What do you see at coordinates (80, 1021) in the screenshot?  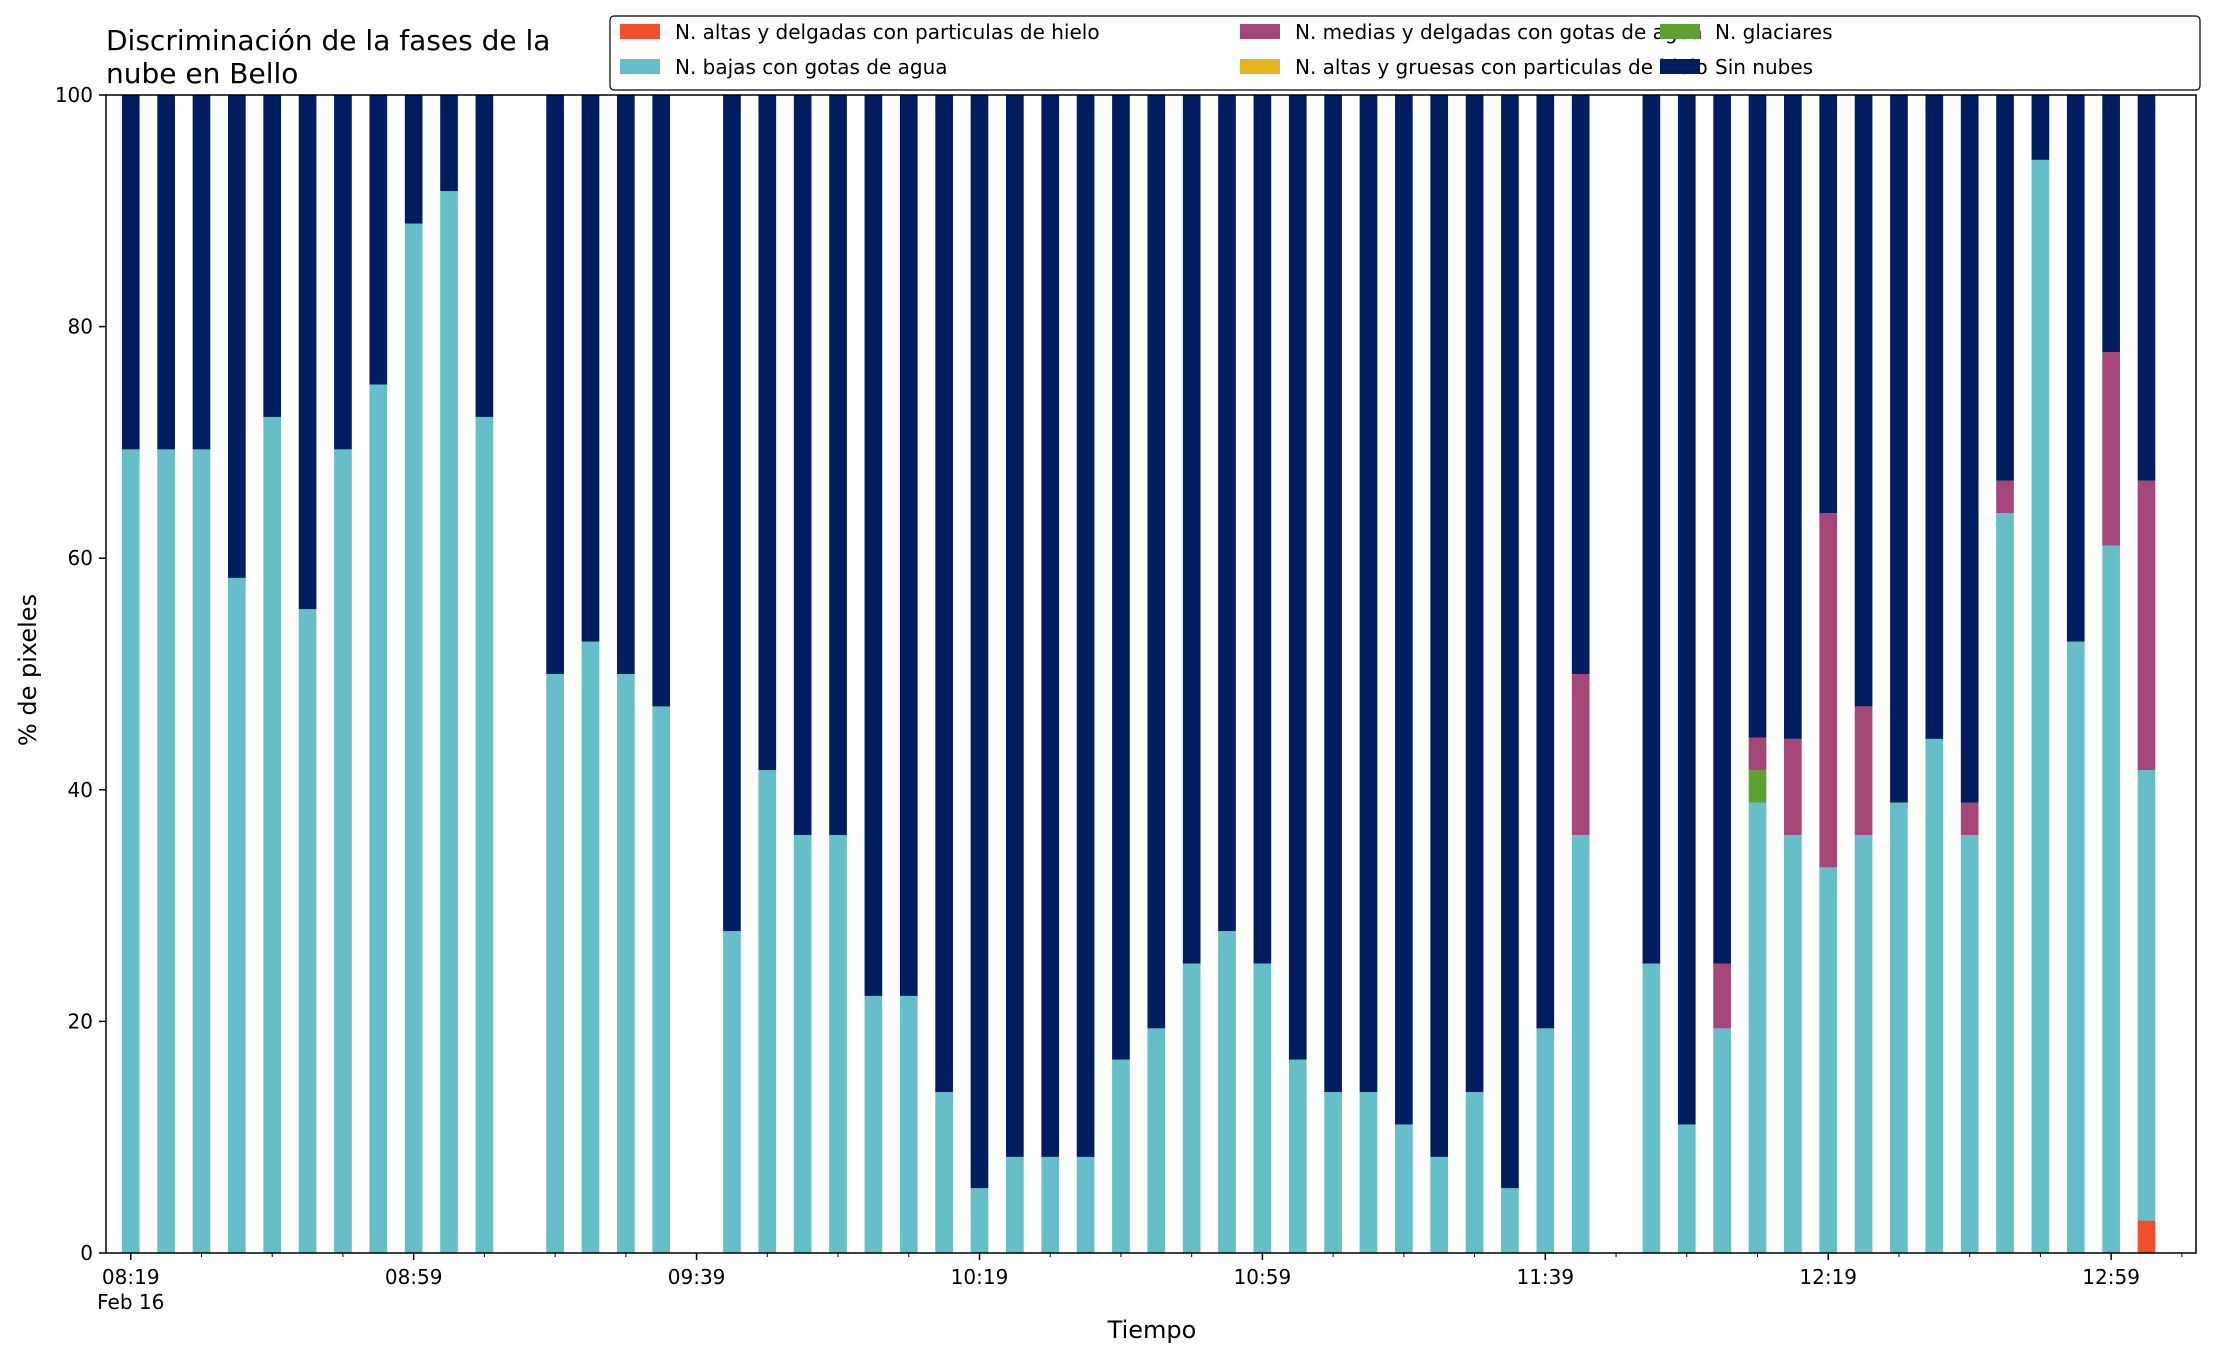 I see `y-tick-label: 20` at bounding box center [80, 1021].